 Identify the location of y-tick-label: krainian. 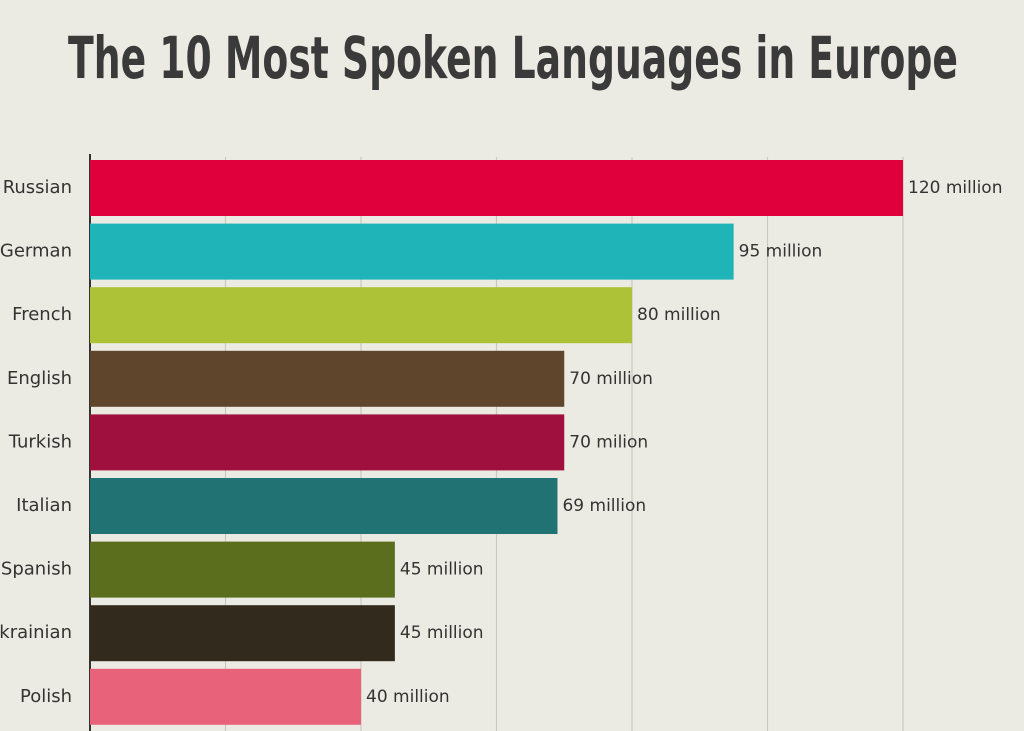
(36, 632).